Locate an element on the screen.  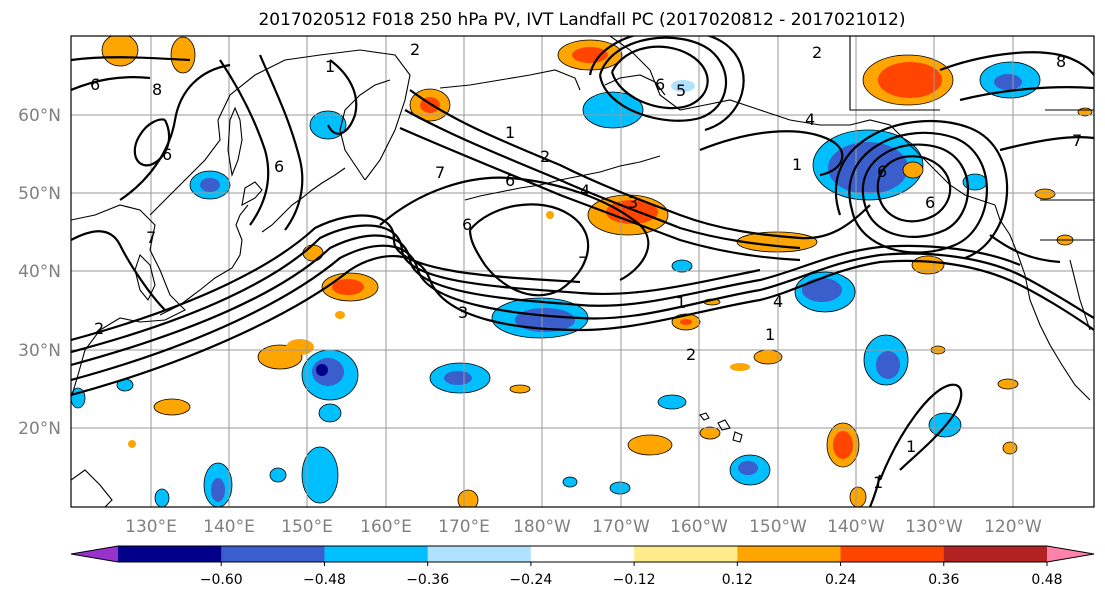
lat-label: 40°N is located at coordinates (39, 272).